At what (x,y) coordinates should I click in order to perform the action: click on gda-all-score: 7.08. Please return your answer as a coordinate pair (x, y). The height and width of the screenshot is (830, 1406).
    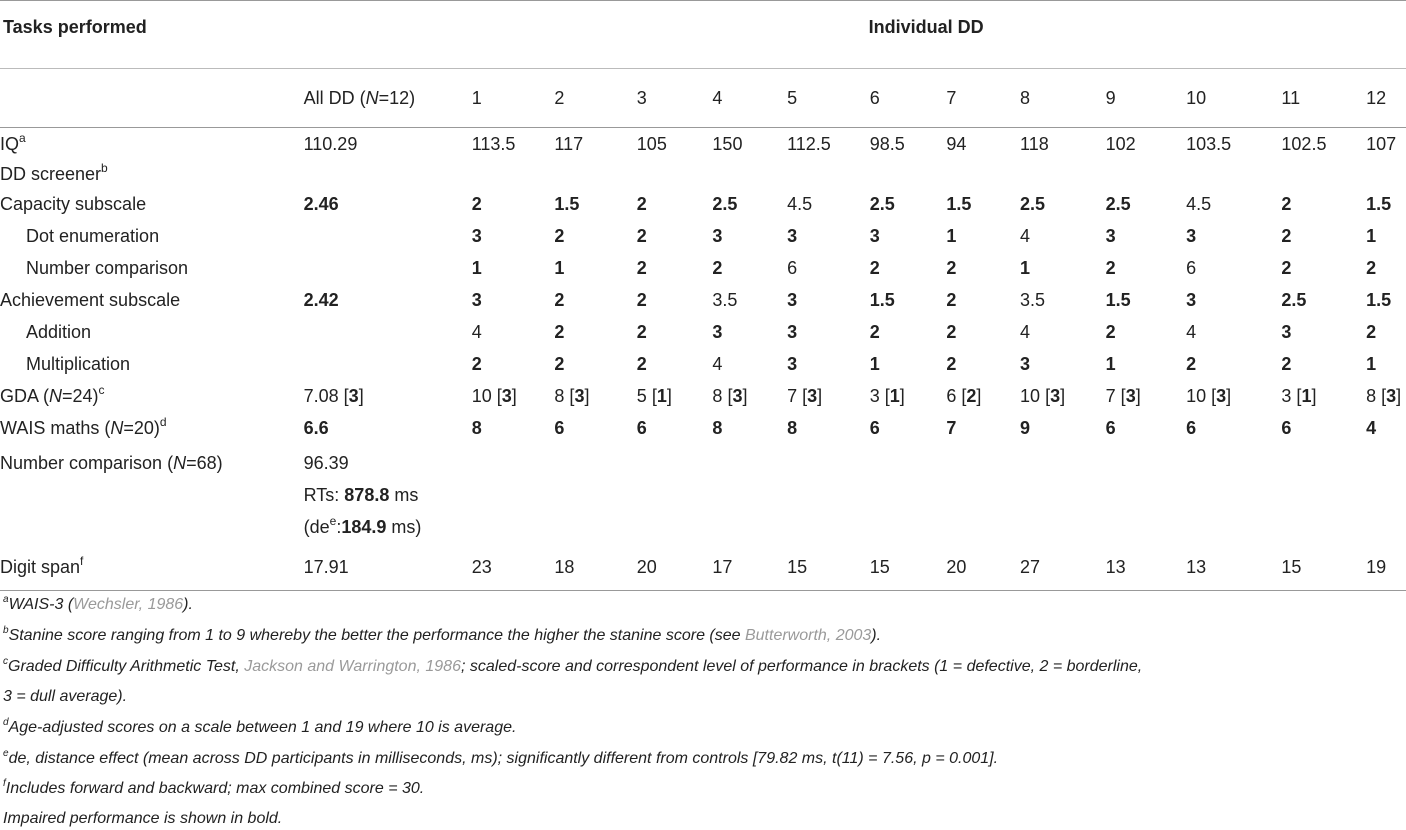
    Looking at the image, I should click on (321, 396).